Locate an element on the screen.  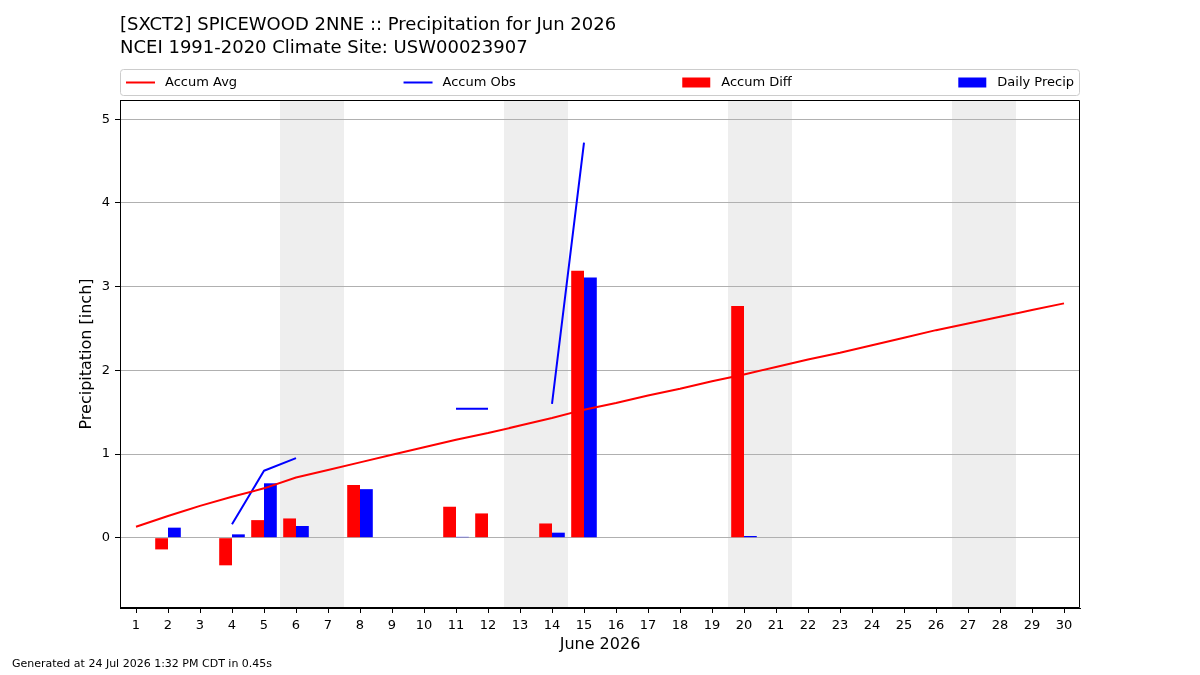
x-tick-label: 16 is located at coordinates (616, 625).